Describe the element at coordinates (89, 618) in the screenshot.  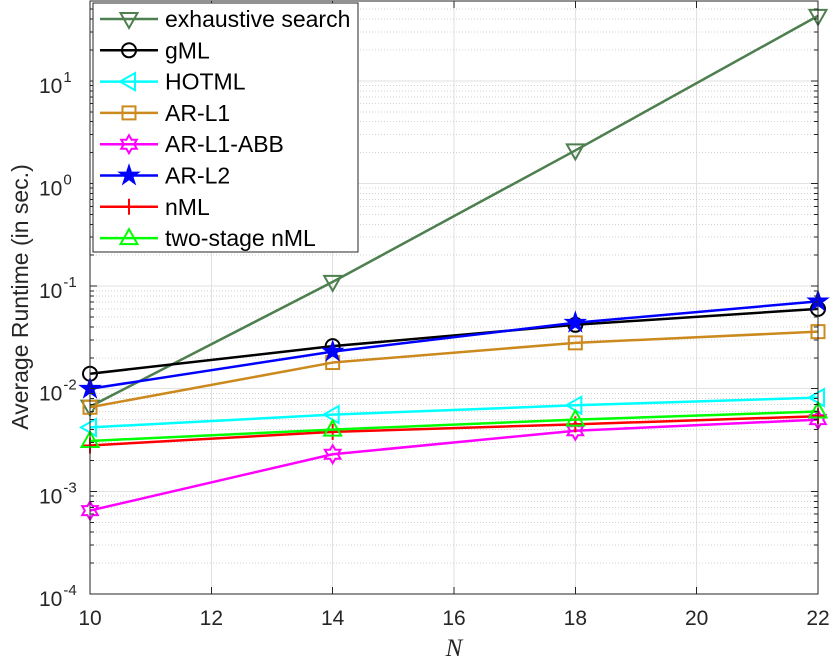
I see `x-tick-label: 10` at that location.